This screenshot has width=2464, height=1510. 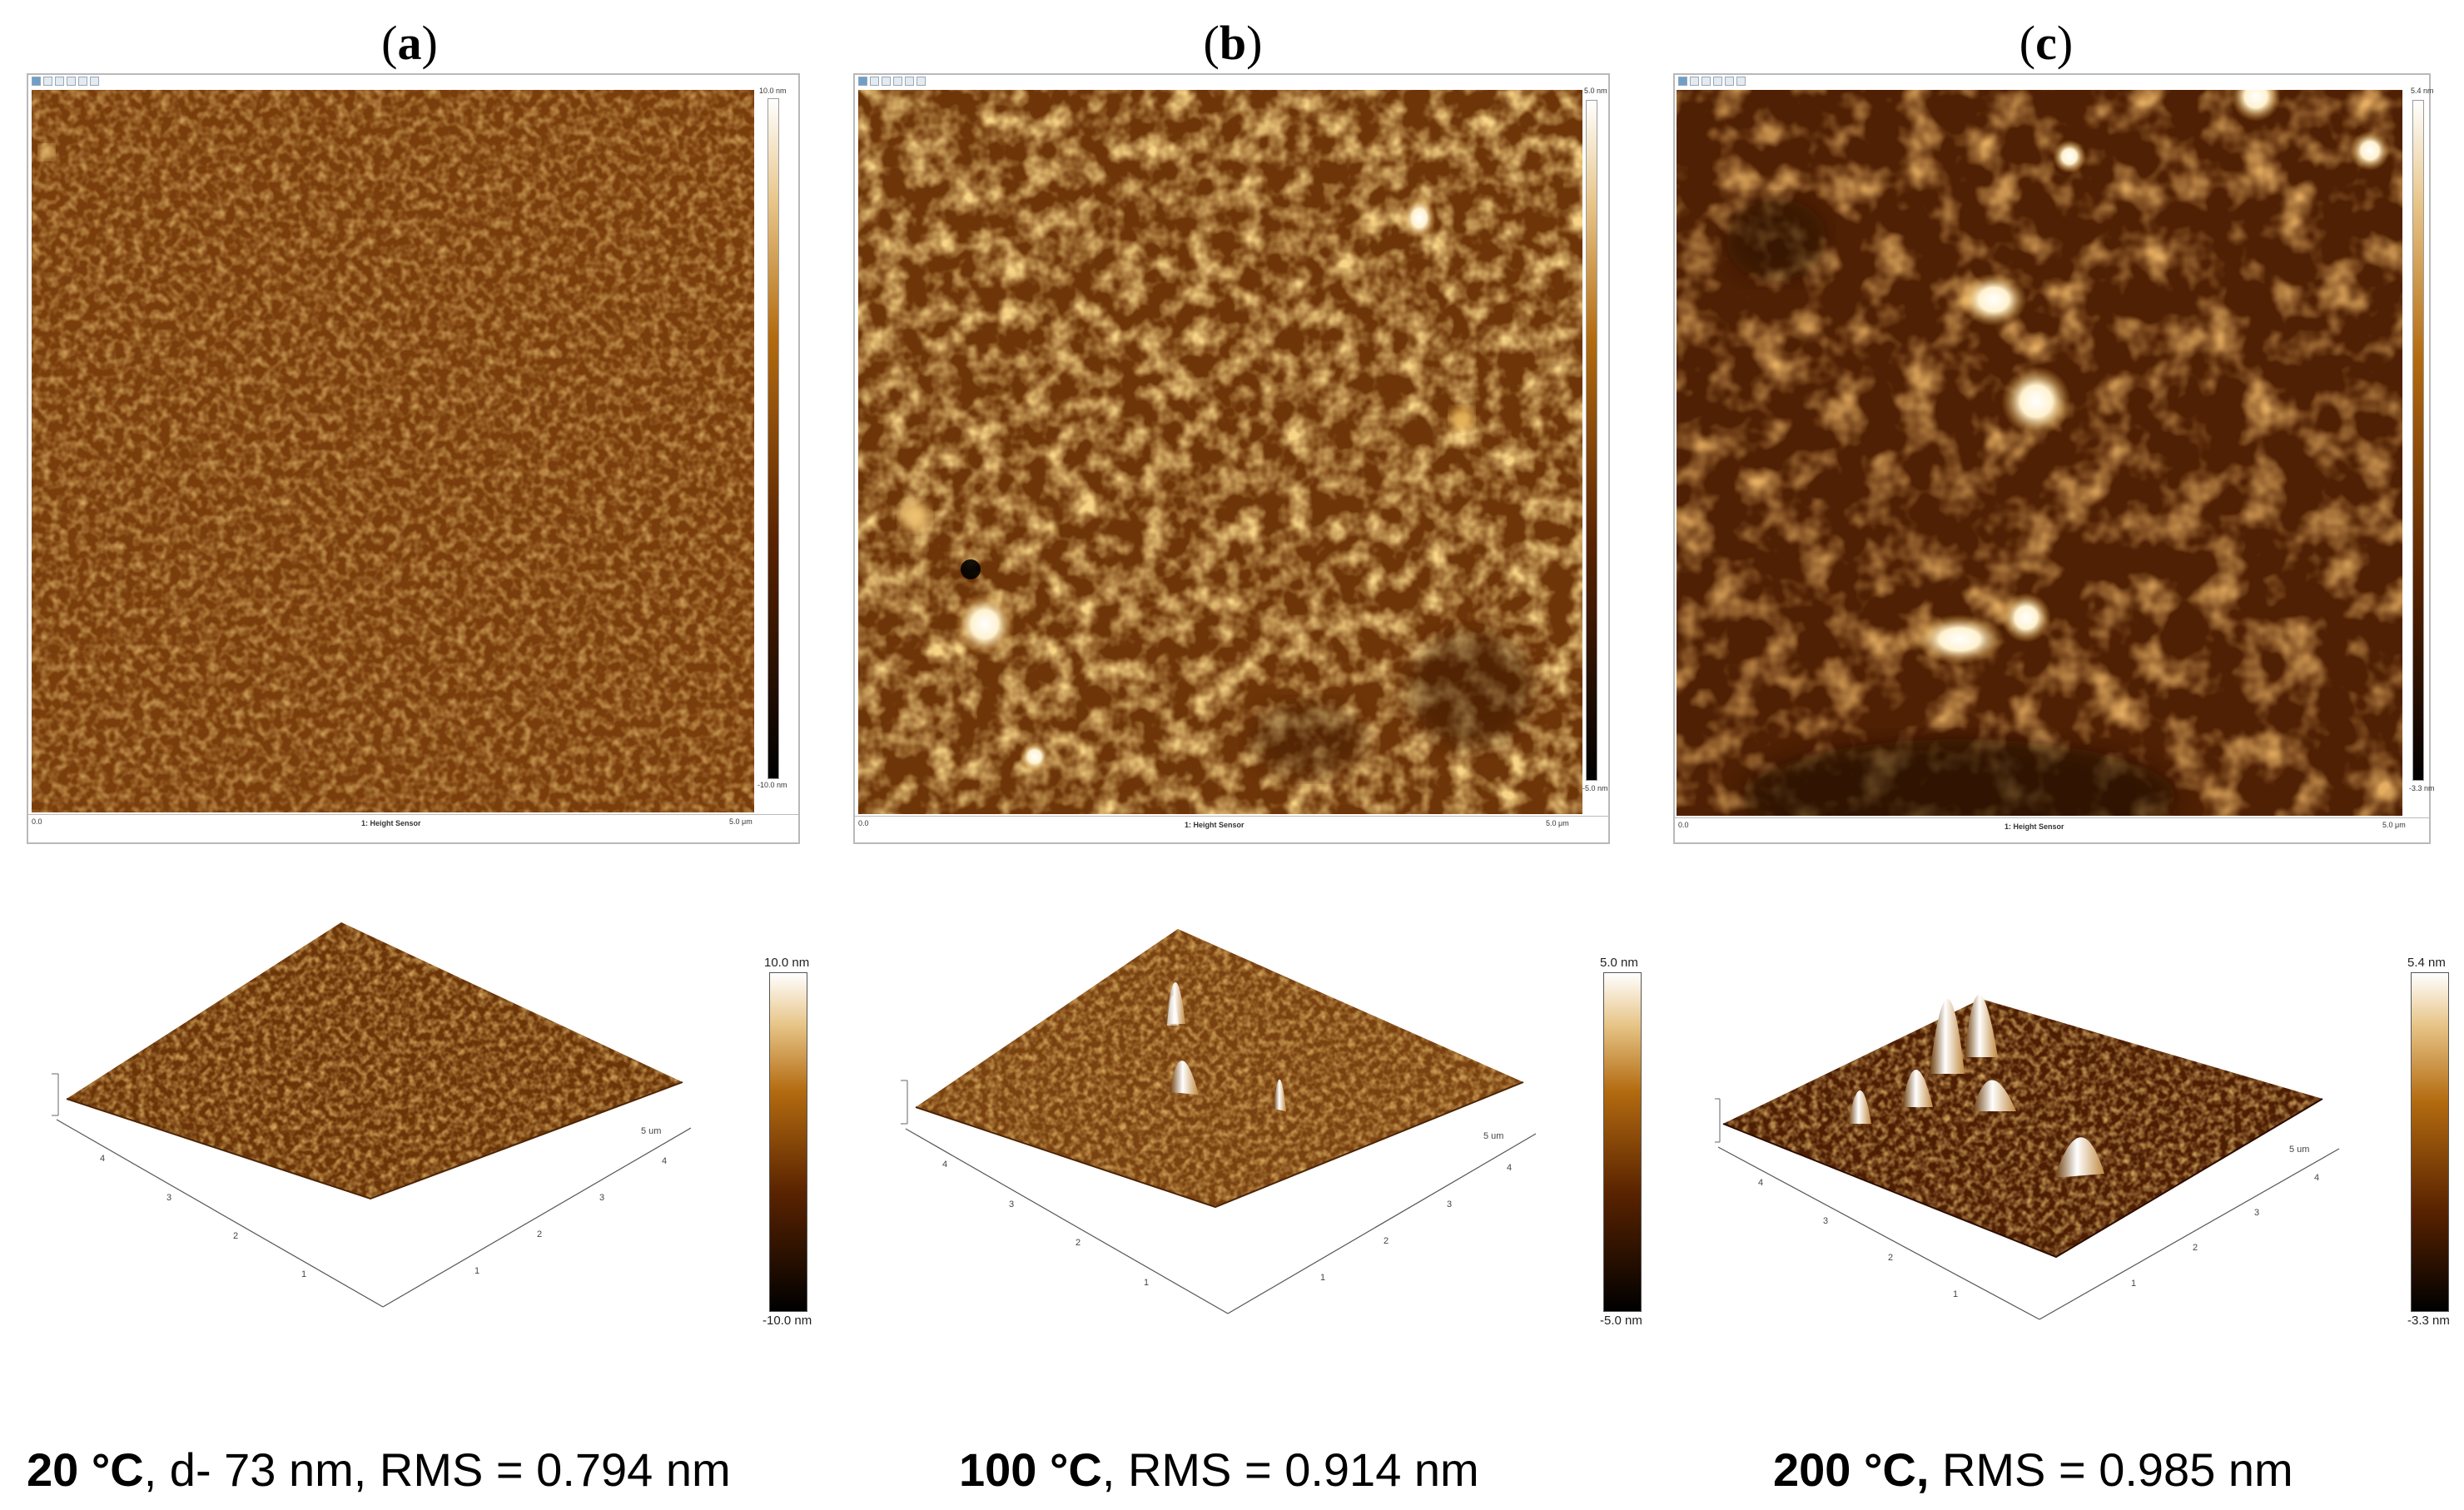 What do you see at coordinates (1220, 452) in the screenshot?
I see `afm-height-image-b` at bounding box center [1220, 452].